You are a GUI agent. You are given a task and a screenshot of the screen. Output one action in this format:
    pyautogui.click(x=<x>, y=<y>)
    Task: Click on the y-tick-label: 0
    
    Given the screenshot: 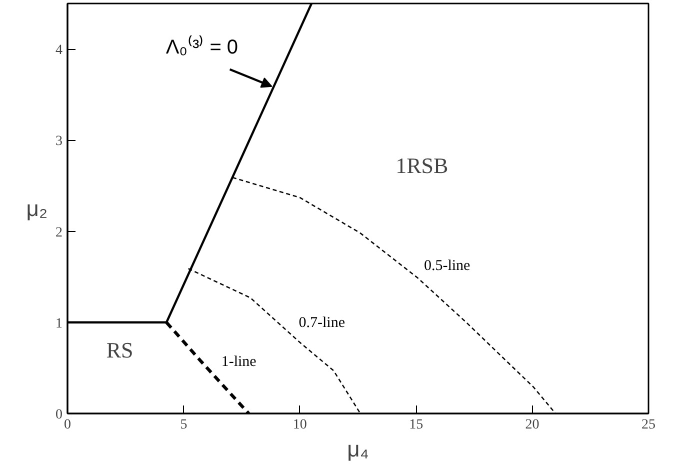 What is the action you would take?
    pyautogui.click(x=59, y=415)
    